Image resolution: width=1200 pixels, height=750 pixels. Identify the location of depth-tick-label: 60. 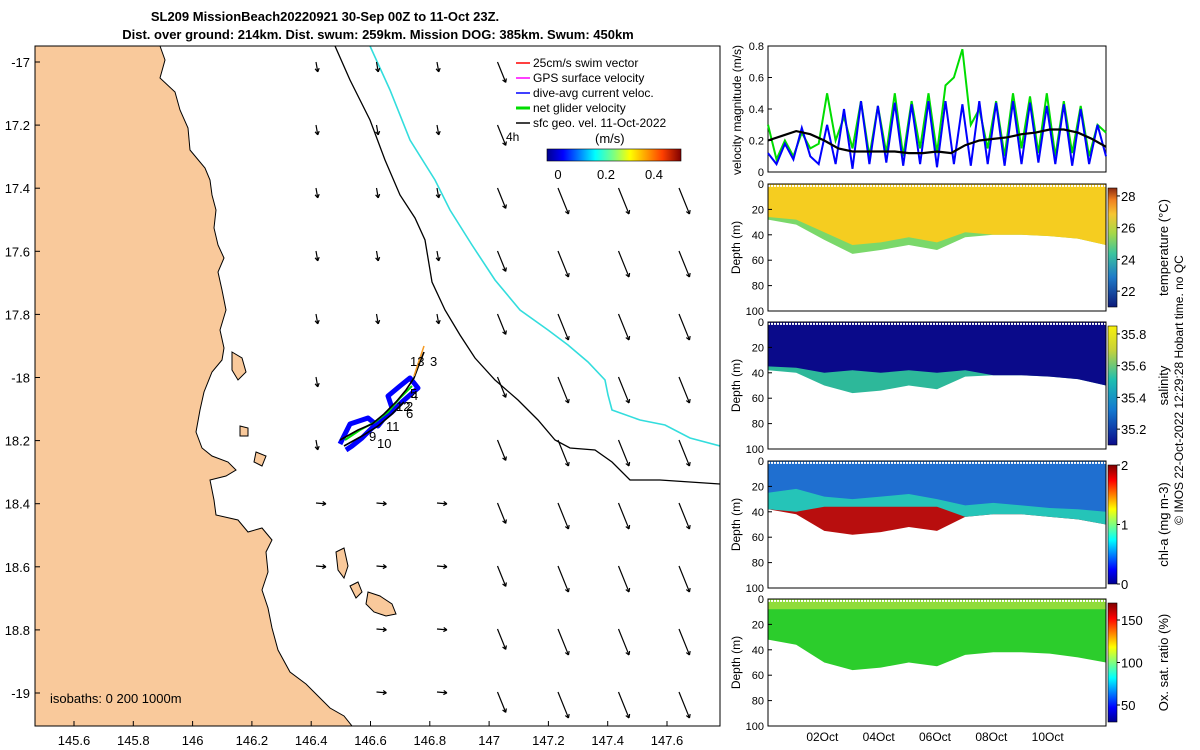
(758, 676).